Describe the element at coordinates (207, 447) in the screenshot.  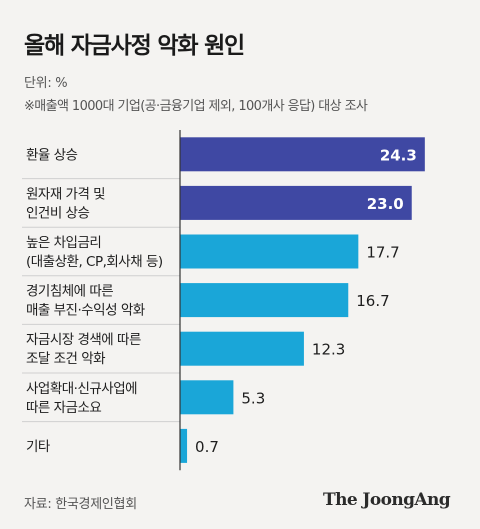
I see `value-label: 0.7` at that location.